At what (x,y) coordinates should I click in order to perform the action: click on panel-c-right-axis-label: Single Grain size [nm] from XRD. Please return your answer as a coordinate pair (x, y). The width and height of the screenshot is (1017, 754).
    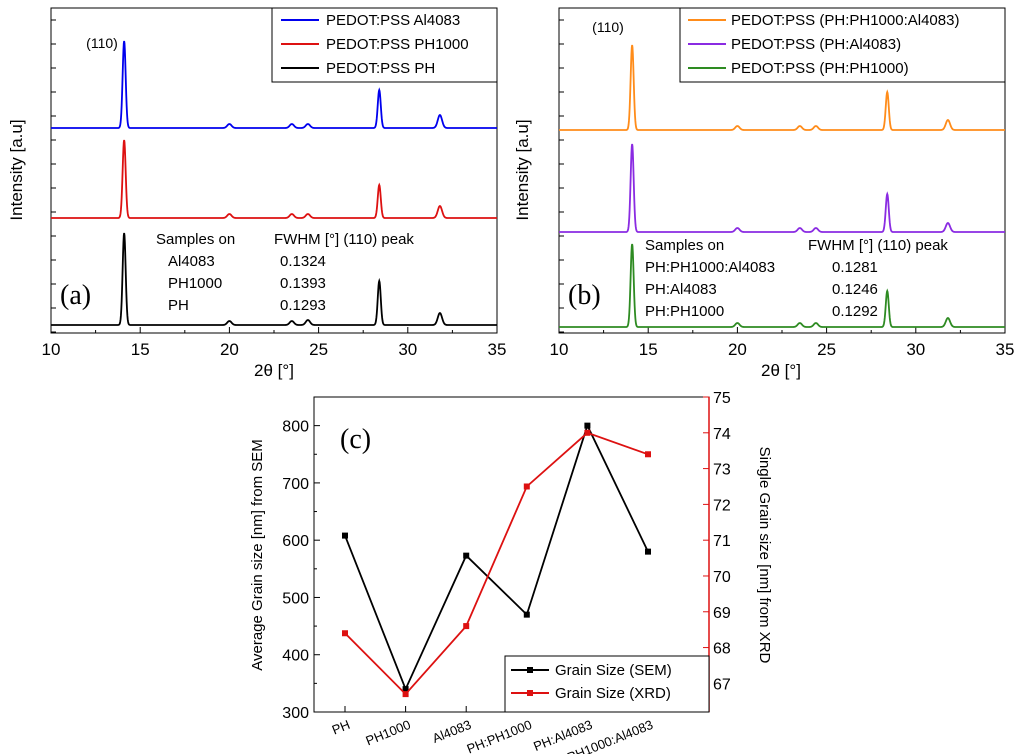
    Looking at the image, I should click on (764, 555).